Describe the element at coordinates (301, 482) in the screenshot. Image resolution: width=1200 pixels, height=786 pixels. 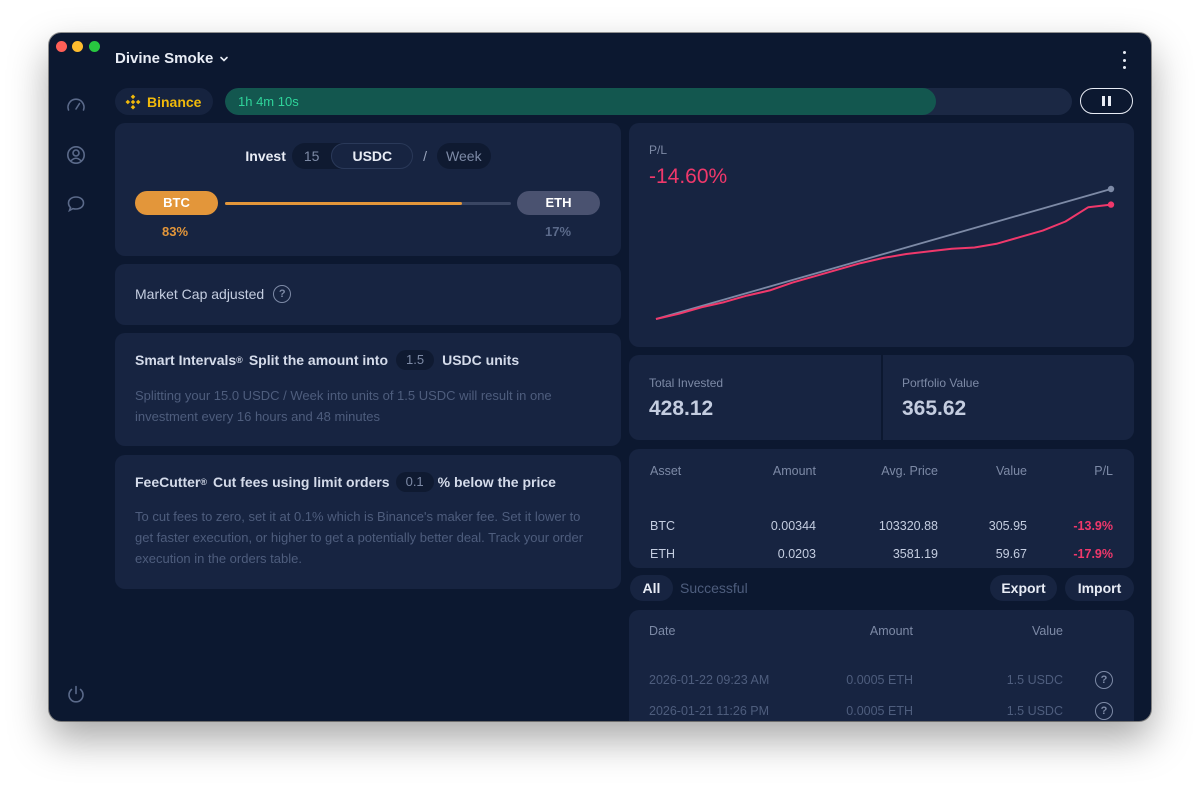
I see `fee-cutter-text: Cut fees using limit orders` at that location.